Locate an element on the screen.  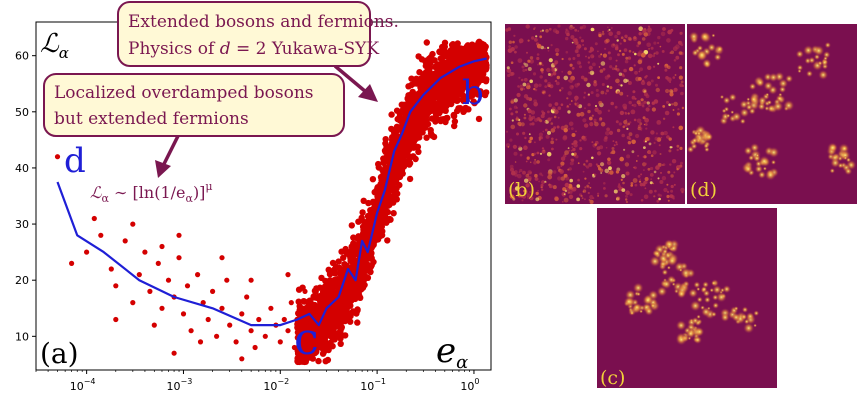
callout-extended-line2: Physics of d = 2 Yukawa-SYK is located at coordinates (253, 49).